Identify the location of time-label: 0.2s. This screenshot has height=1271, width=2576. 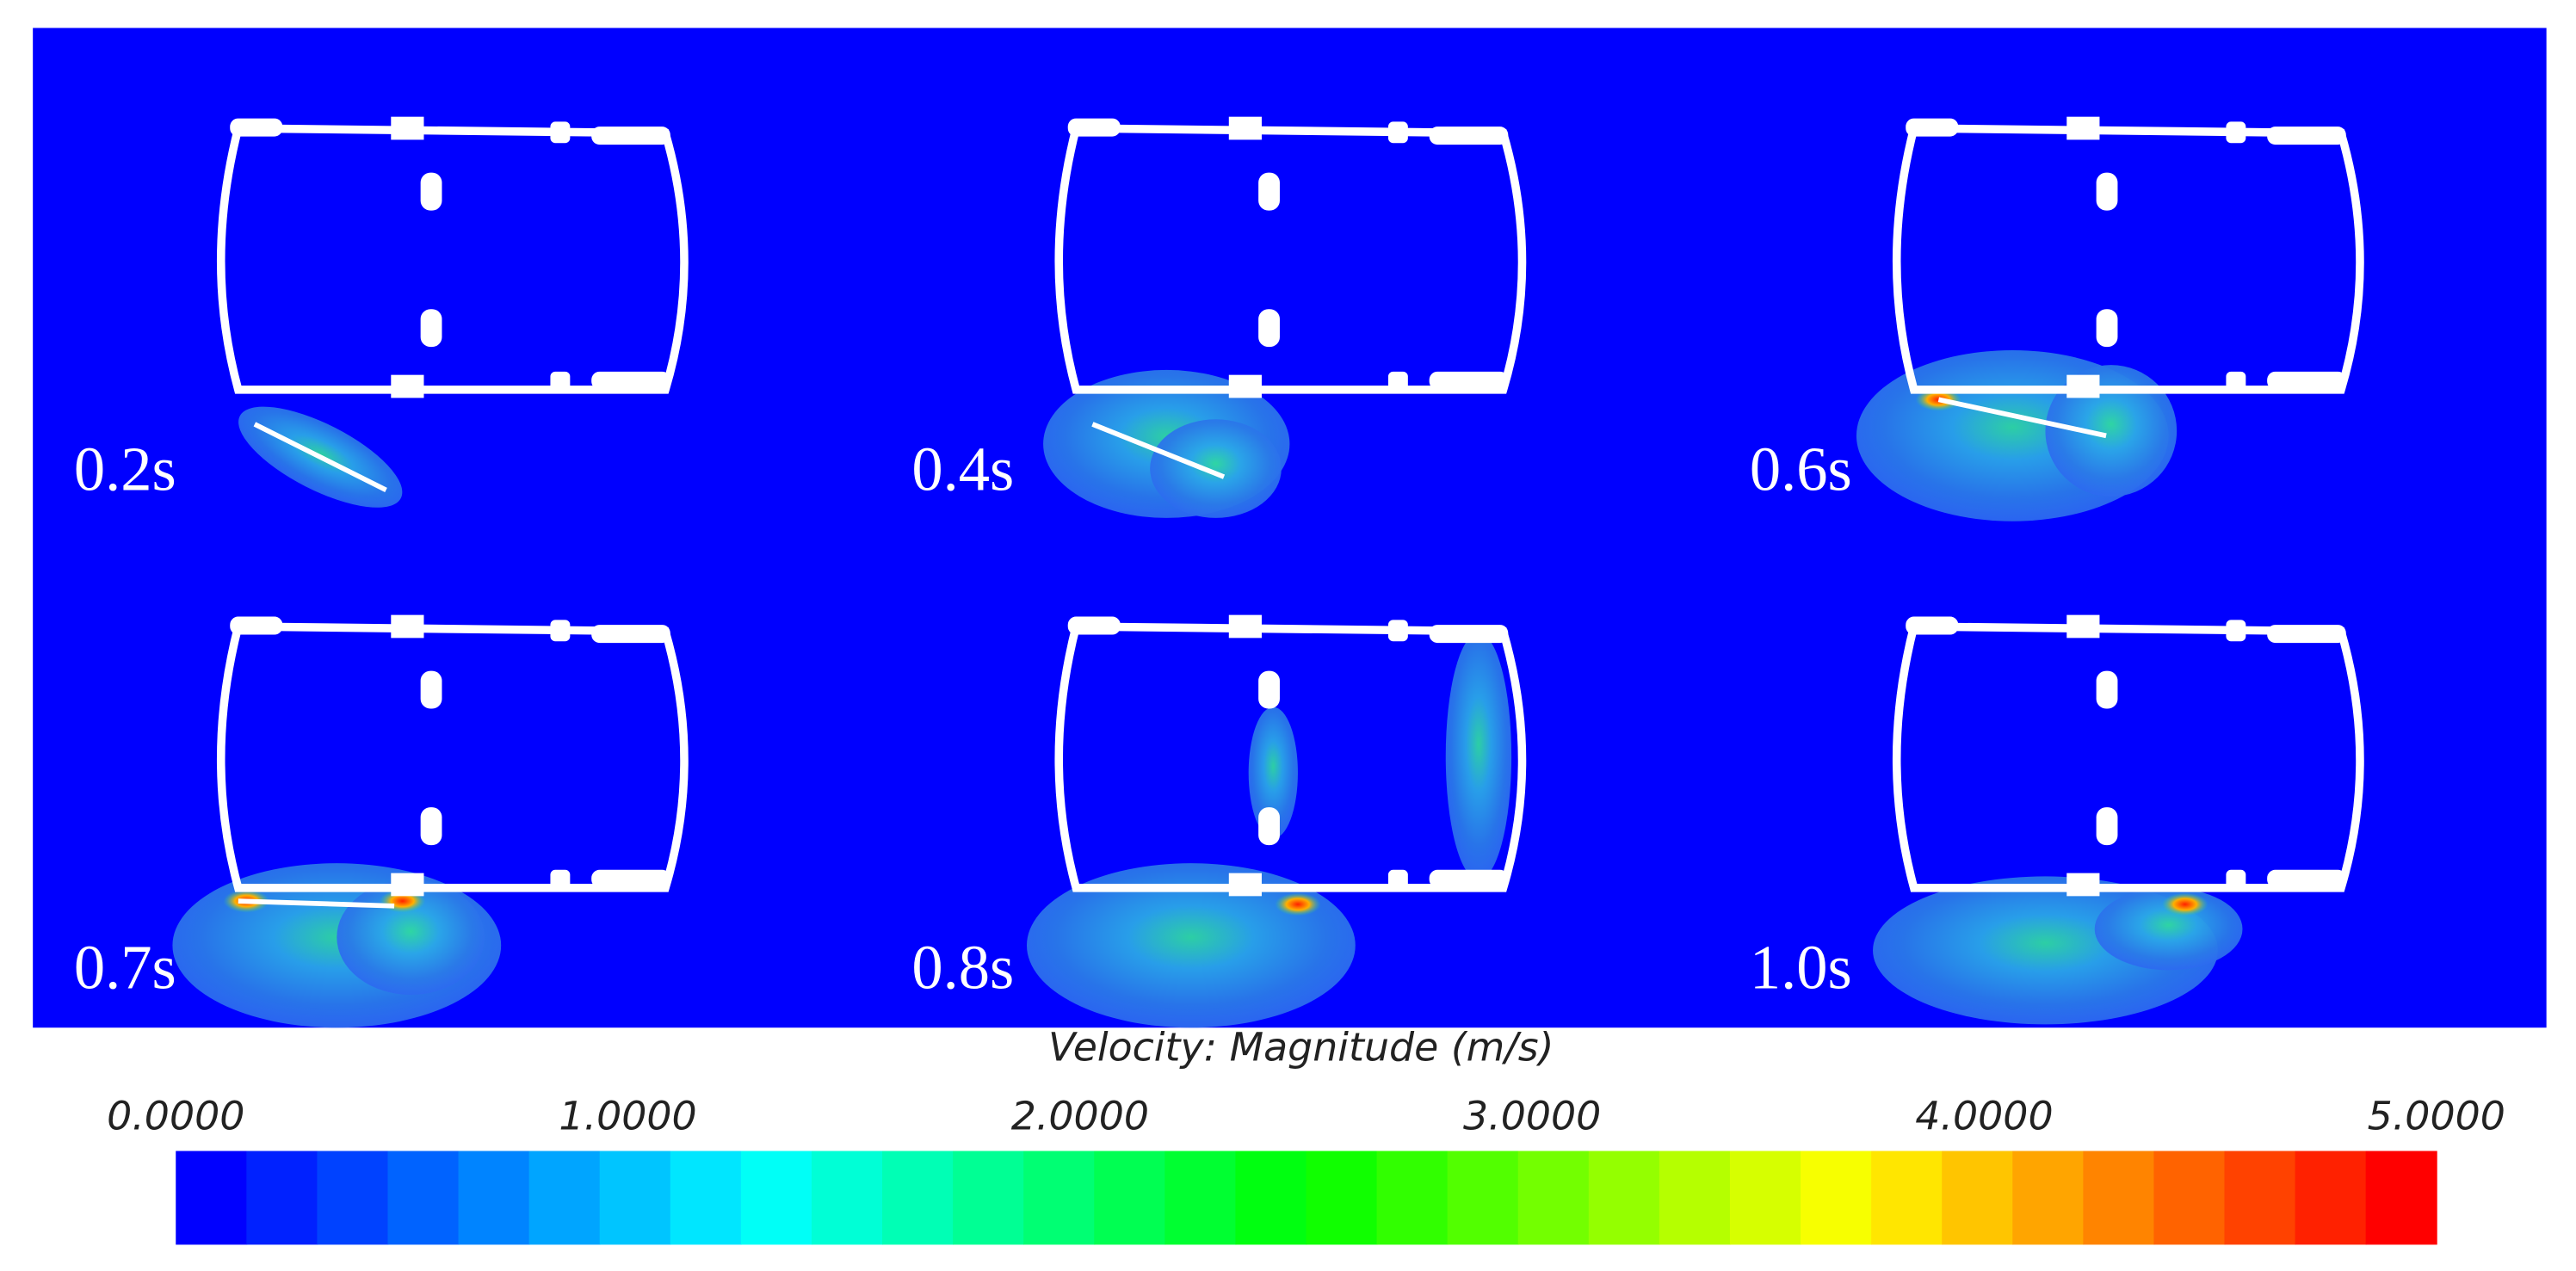
(125, 468).